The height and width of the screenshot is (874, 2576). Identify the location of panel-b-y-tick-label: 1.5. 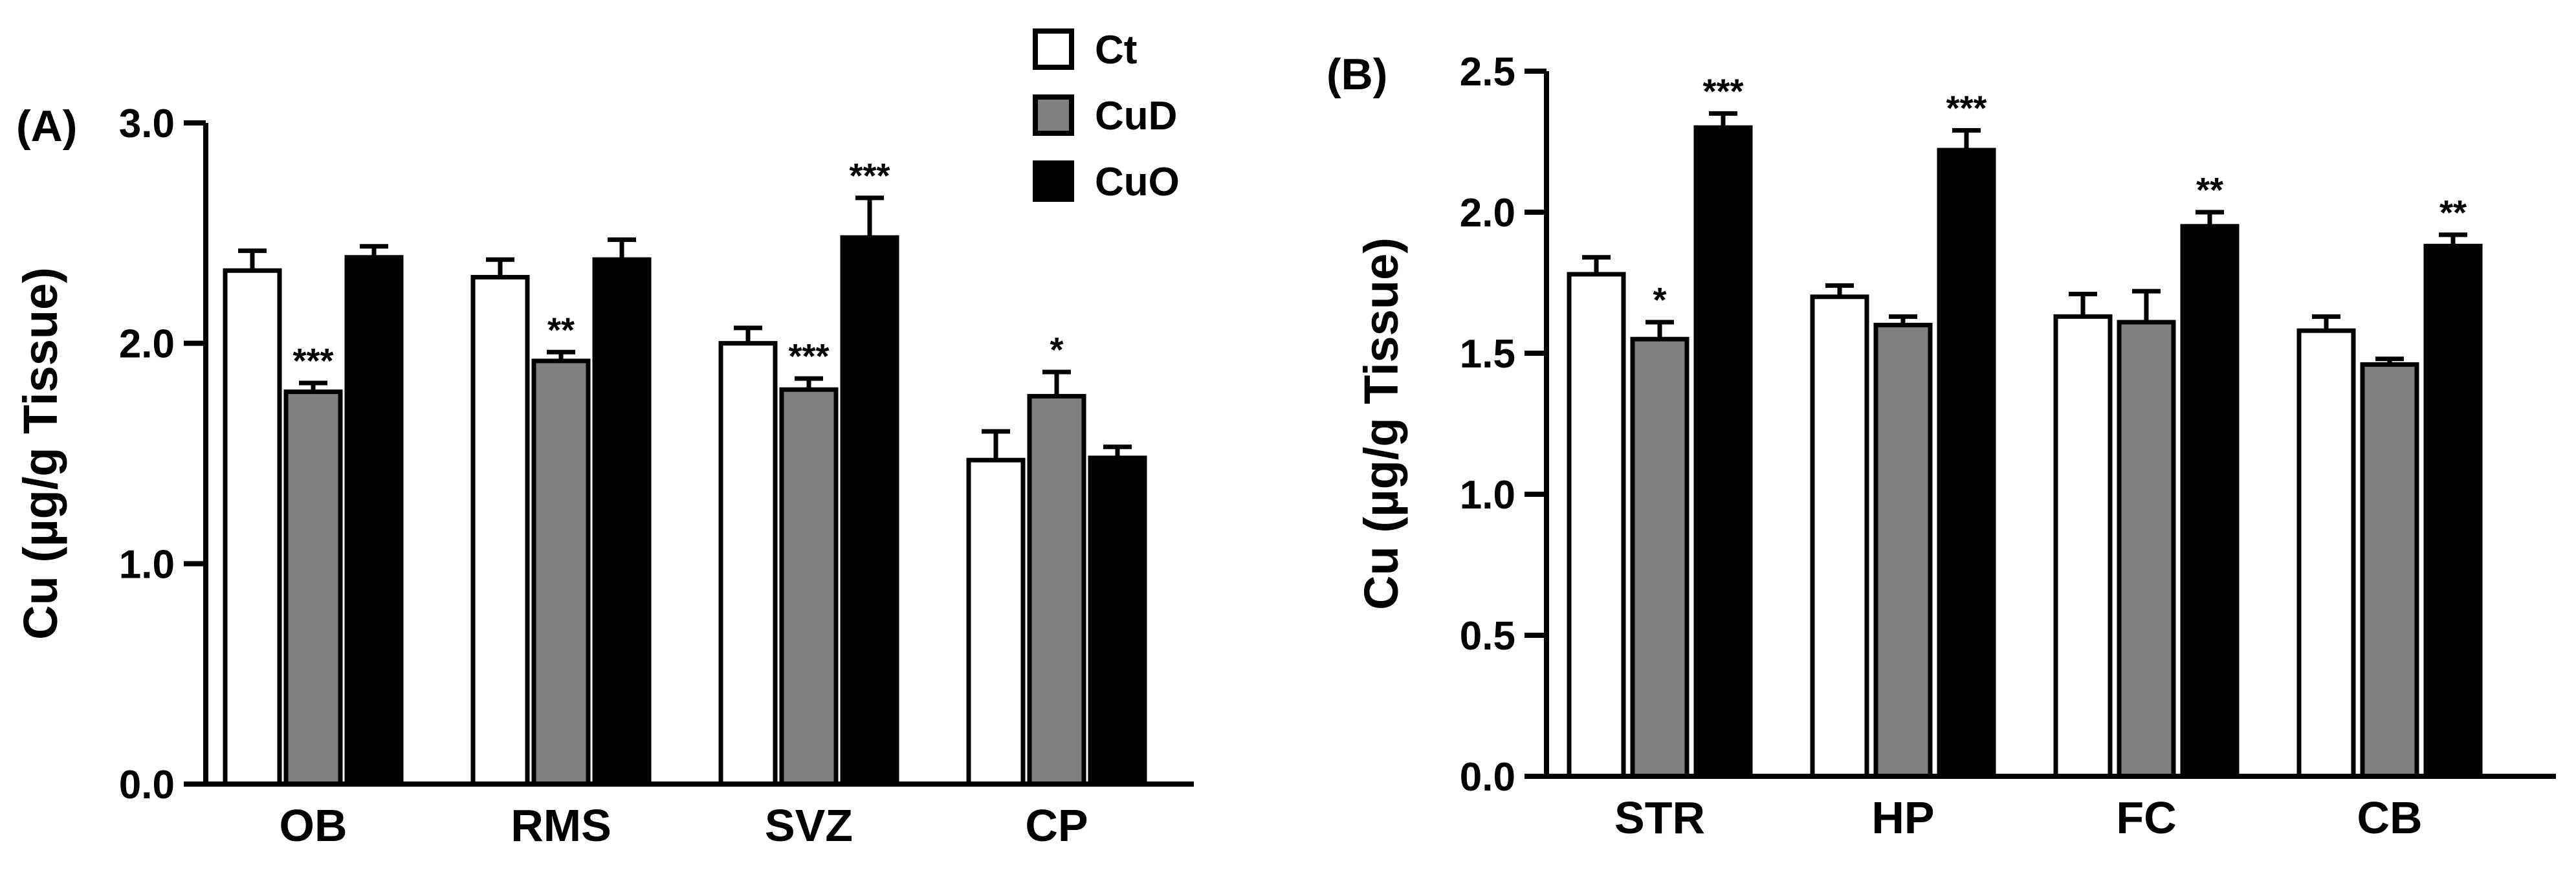
(1488, 355).